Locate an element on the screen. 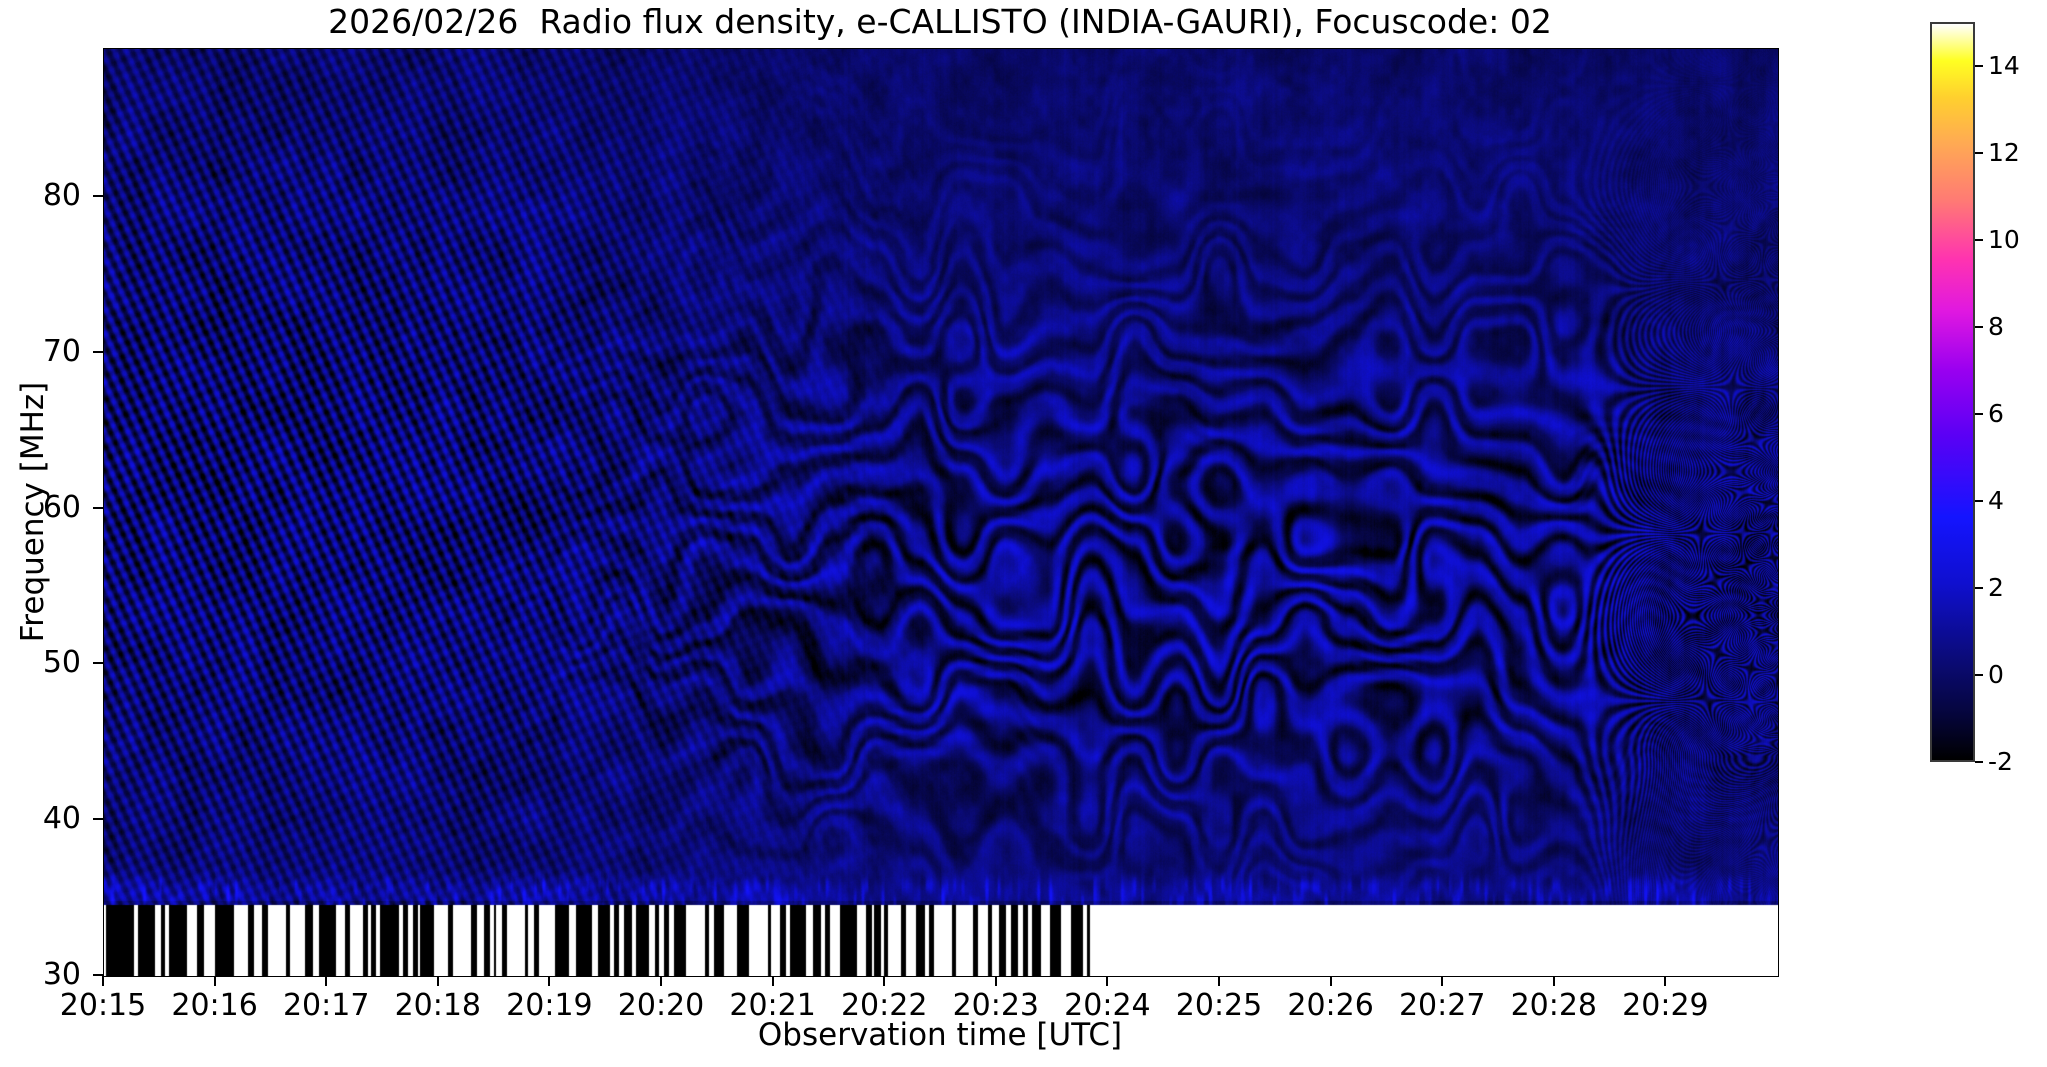 The image size is (2047, 1067). colorbar-tick-label: 4 is located at coordinates (1996, 500).